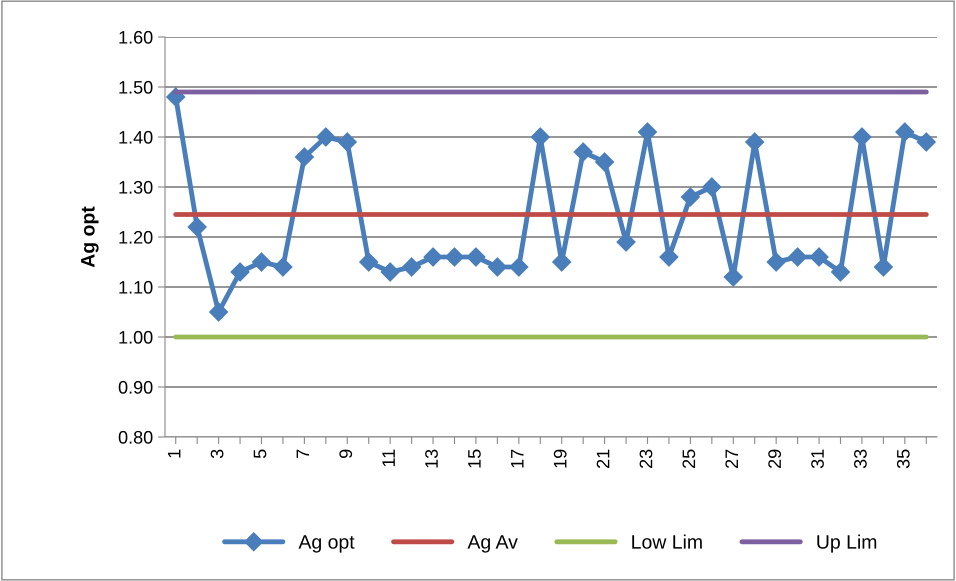 The height and width of the screenshot is (581, 956). Describe the element at coordinates (260, 454) in the screenshot. I see `x-tick-label: 5` at that location.